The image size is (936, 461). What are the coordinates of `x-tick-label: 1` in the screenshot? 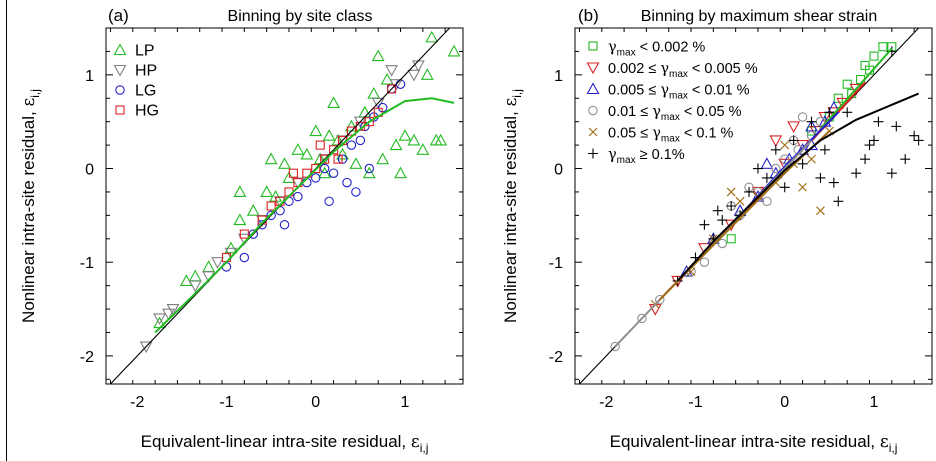 It's located at (874, 402).